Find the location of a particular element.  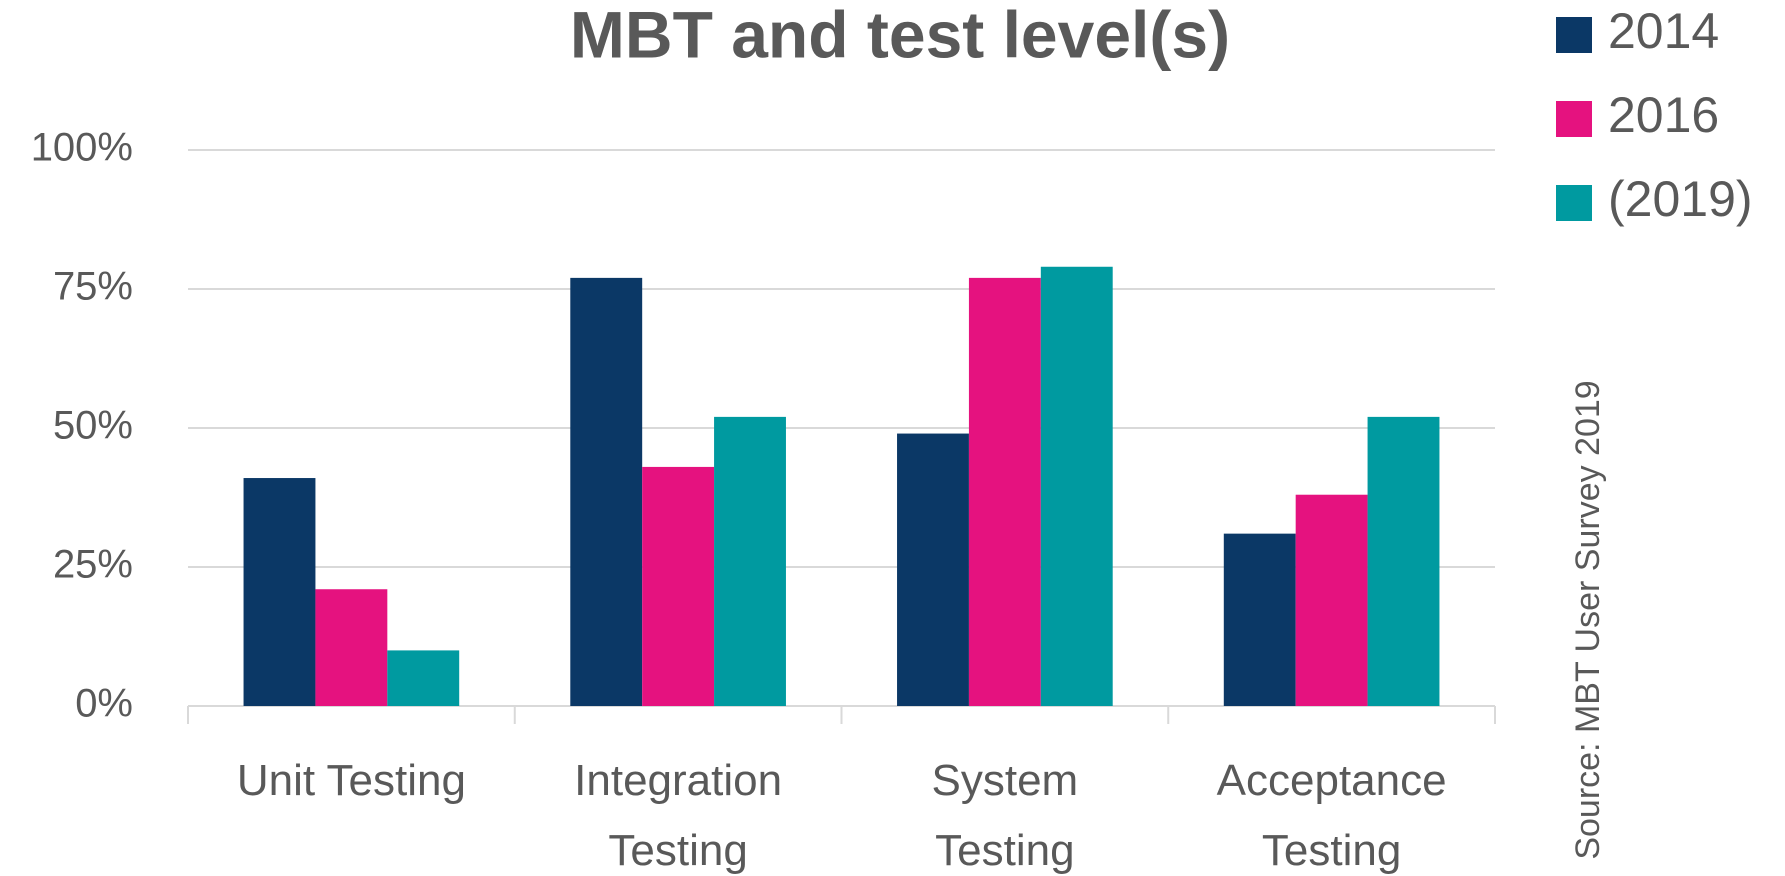

chart-title: MBT and test level(s) is located at coordinates (900, 35).